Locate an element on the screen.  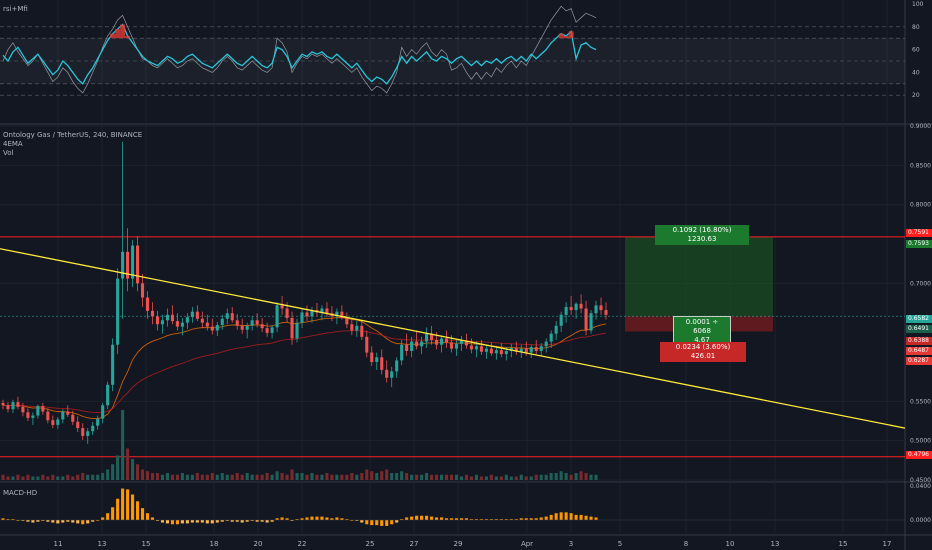
x-tick-label: 27 is located at coordinates (414, 544).